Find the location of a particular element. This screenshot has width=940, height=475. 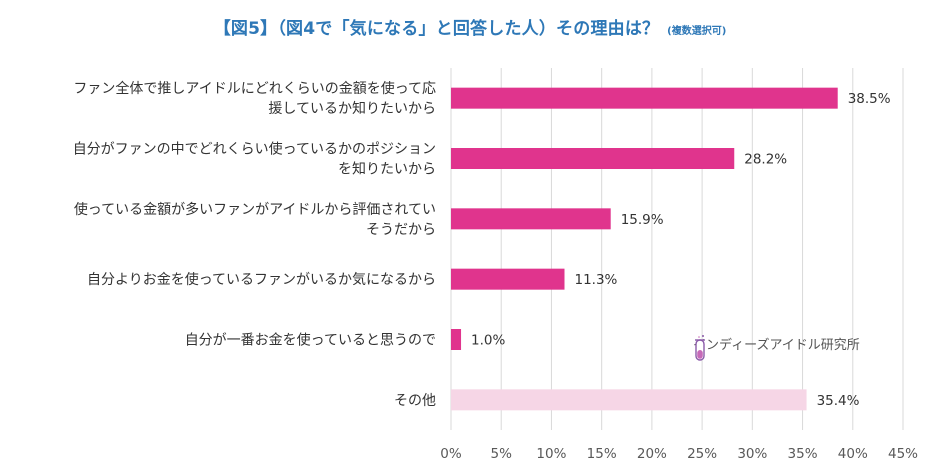

category-label: を知りたいから is located at coordinates (387, 169).